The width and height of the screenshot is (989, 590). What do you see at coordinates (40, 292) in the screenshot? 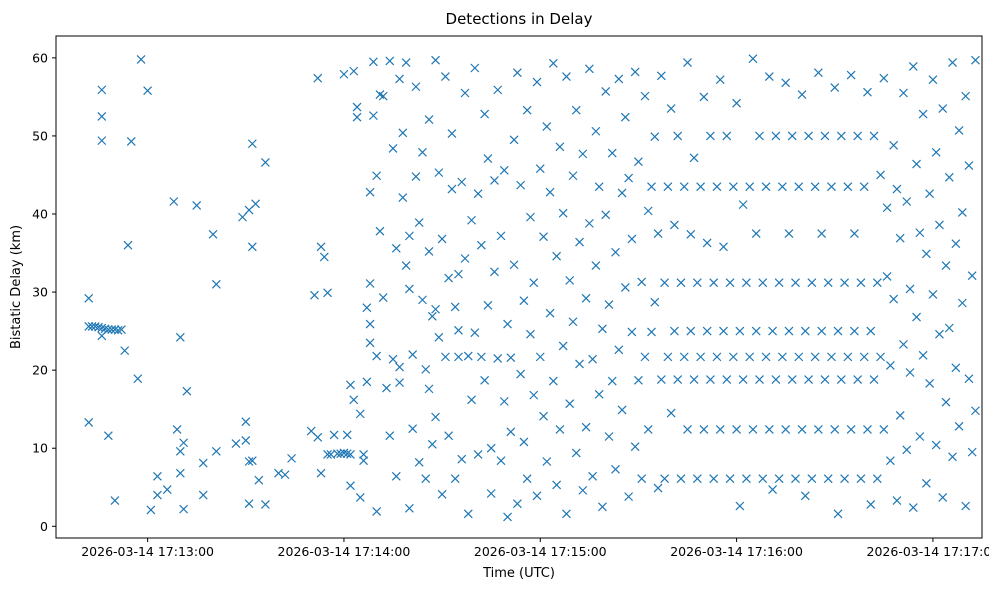
I see `y-tick-label: 30` at bounding box center [40, 292].